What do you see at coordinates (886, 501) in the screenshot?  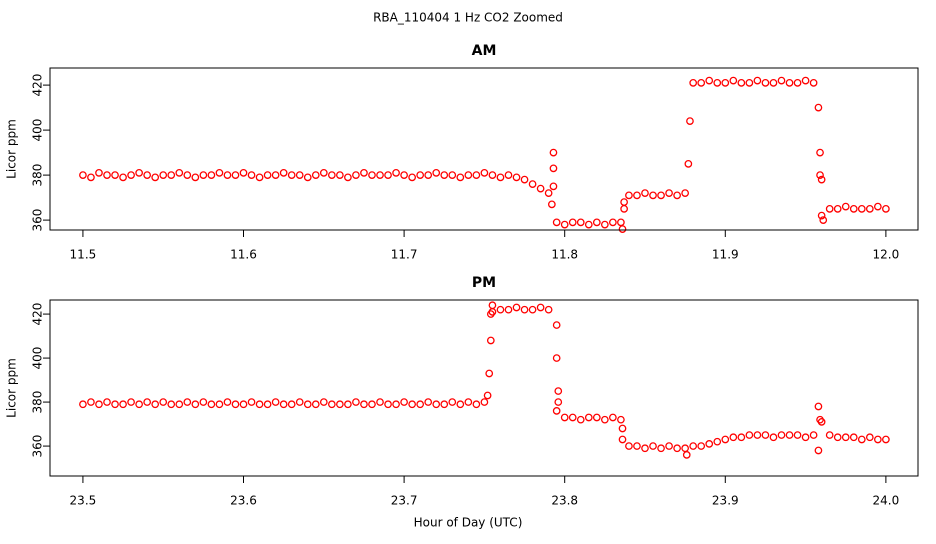 I see `x-tick-label: 24.0` at bounding box center [886, 501].